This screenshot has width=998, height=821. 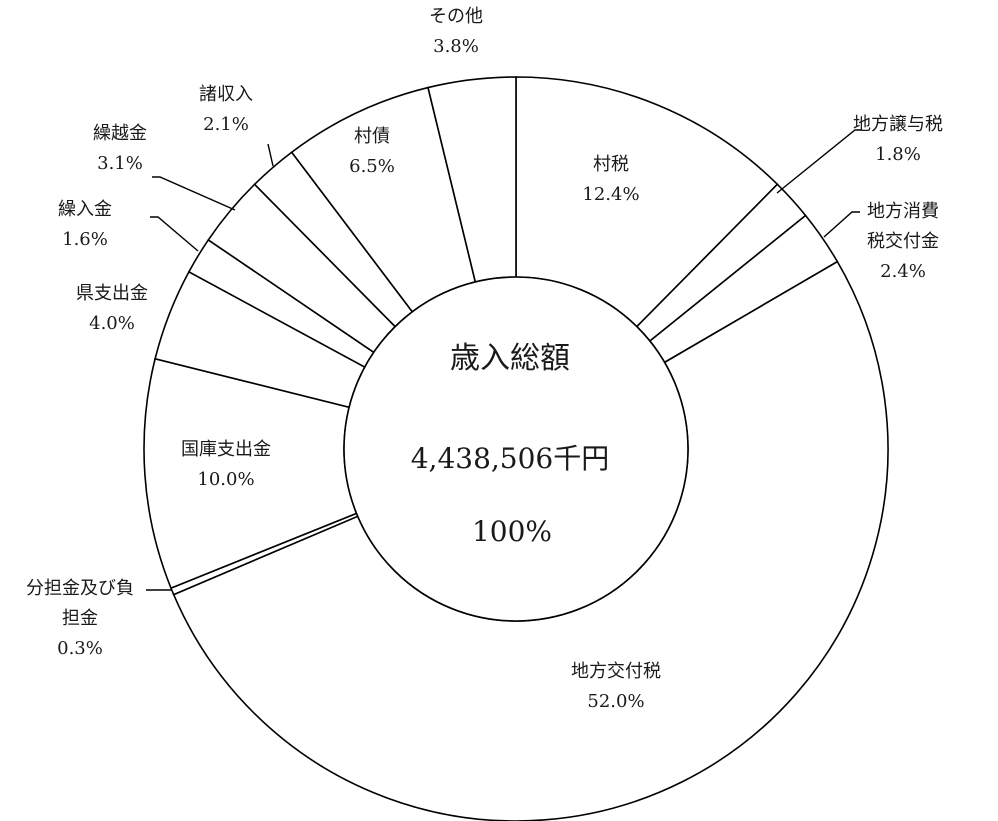 I want to click on donut-hole, so click(x=516, y=449).